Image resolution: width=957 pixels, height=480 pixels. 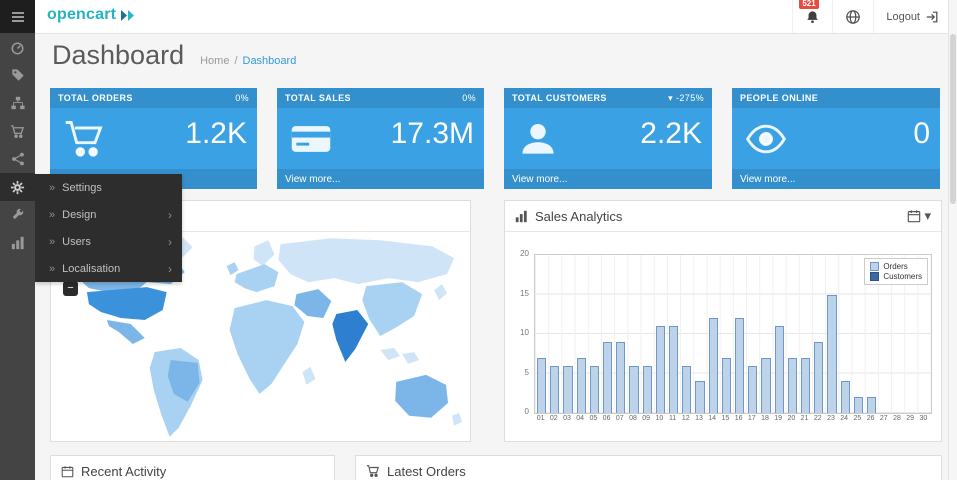 What do you see at coordinates (267, 347) in the screenshot?
I see `map-region-africa` at bounding box center [267, 347].